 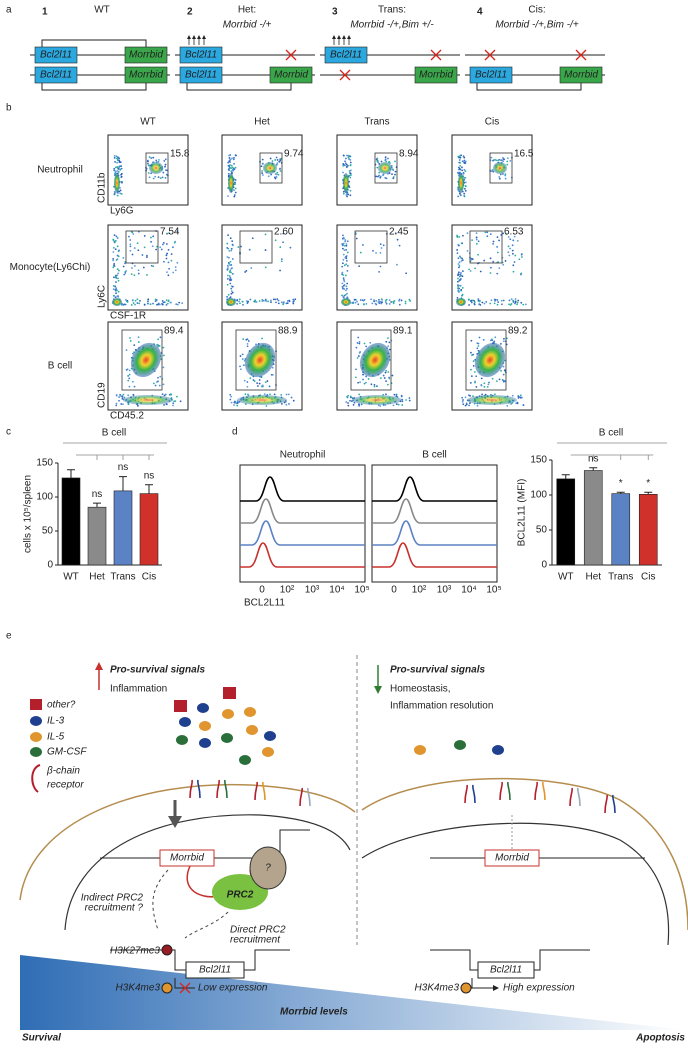 What do you see at coordinates (262, 590) in the screenshot?
I see `x-tick-label: 0` at bounding box center [262, 590].